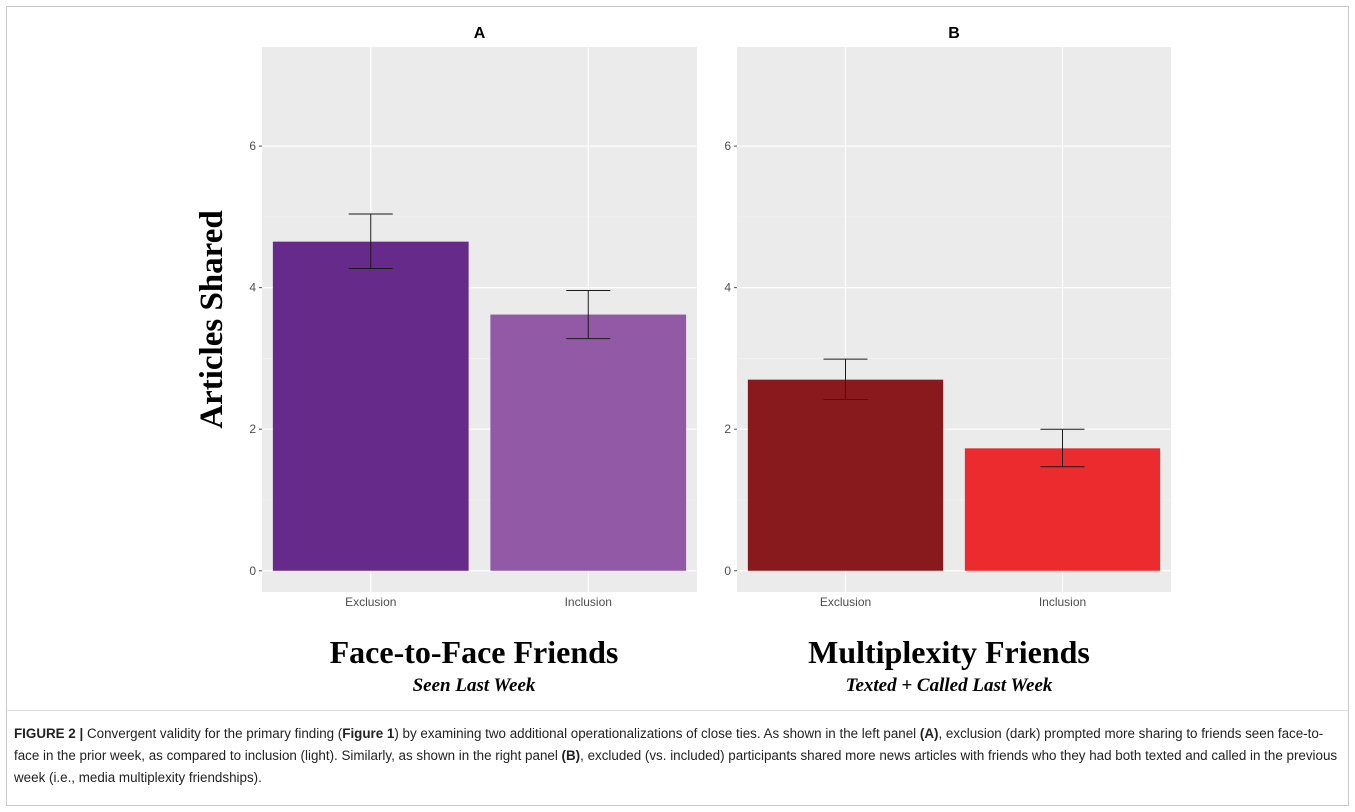  I want to click on panel-b-y-tick-label: 4, so click(727, 288).